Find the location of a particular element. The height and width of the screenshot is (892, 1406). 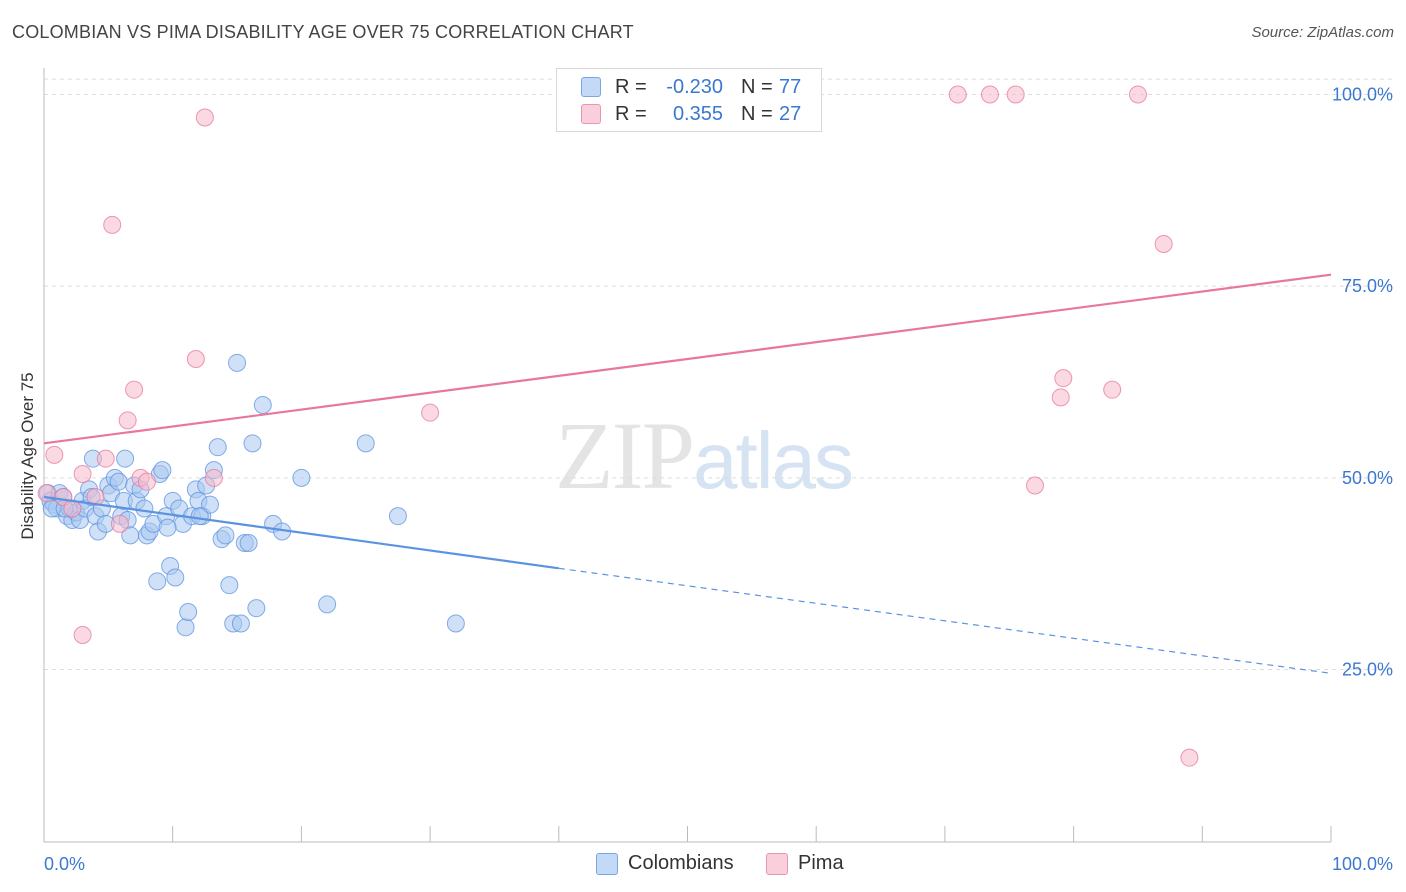

correlation-legend: R = -0.230 N = 77 R = 0.355 N = 27 is located at coordinates (689, 100).